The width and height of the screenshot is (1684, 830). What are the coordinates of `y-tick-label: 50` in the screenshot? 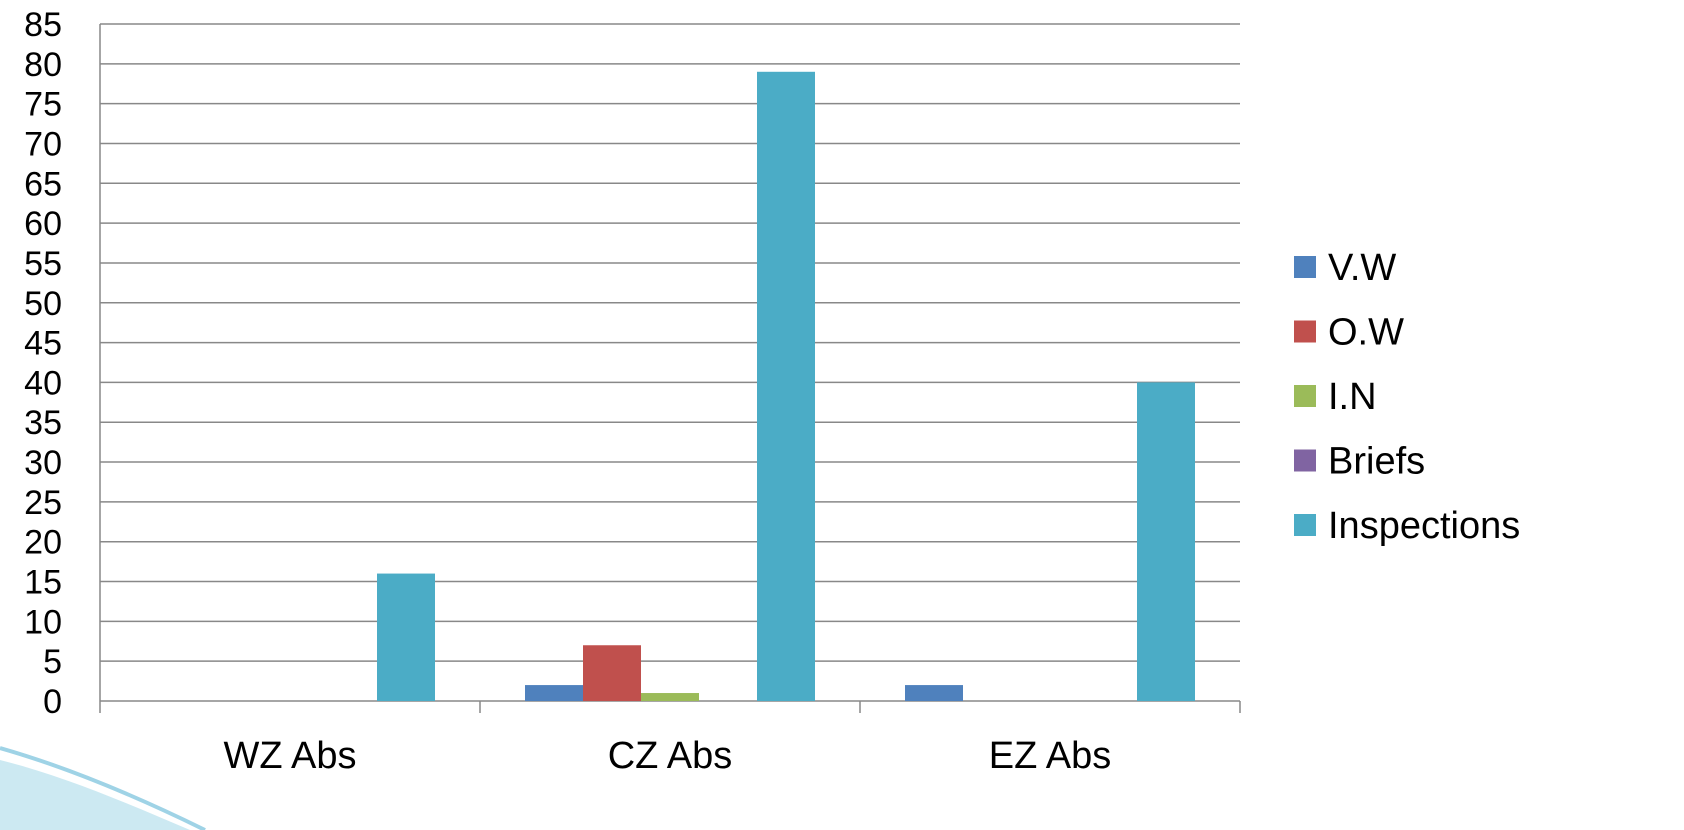 It's located at (43, 304).